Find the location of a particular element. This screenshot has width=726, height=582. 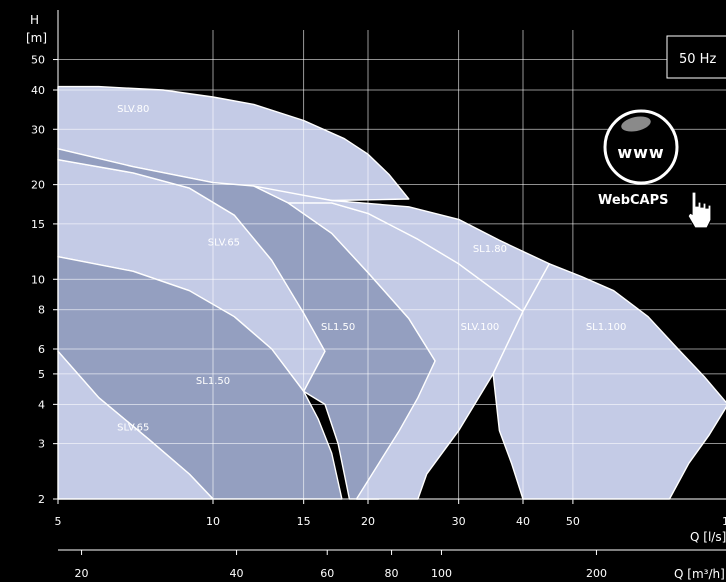

y-tick-label: 20 is located at coordinates (38, 185).